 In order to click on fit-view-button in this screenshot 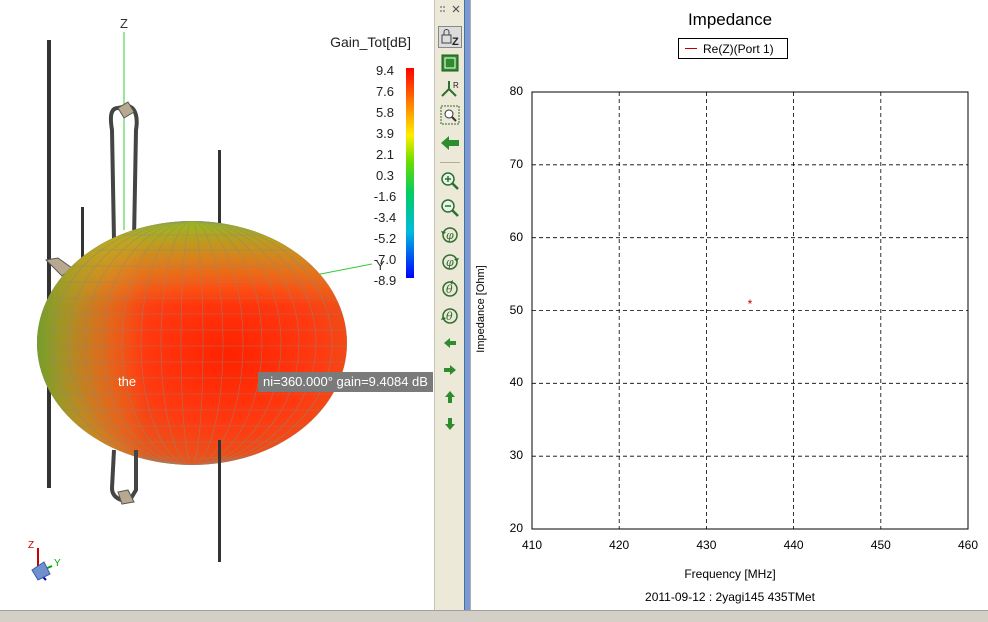, I will do `click(450, 63)`.